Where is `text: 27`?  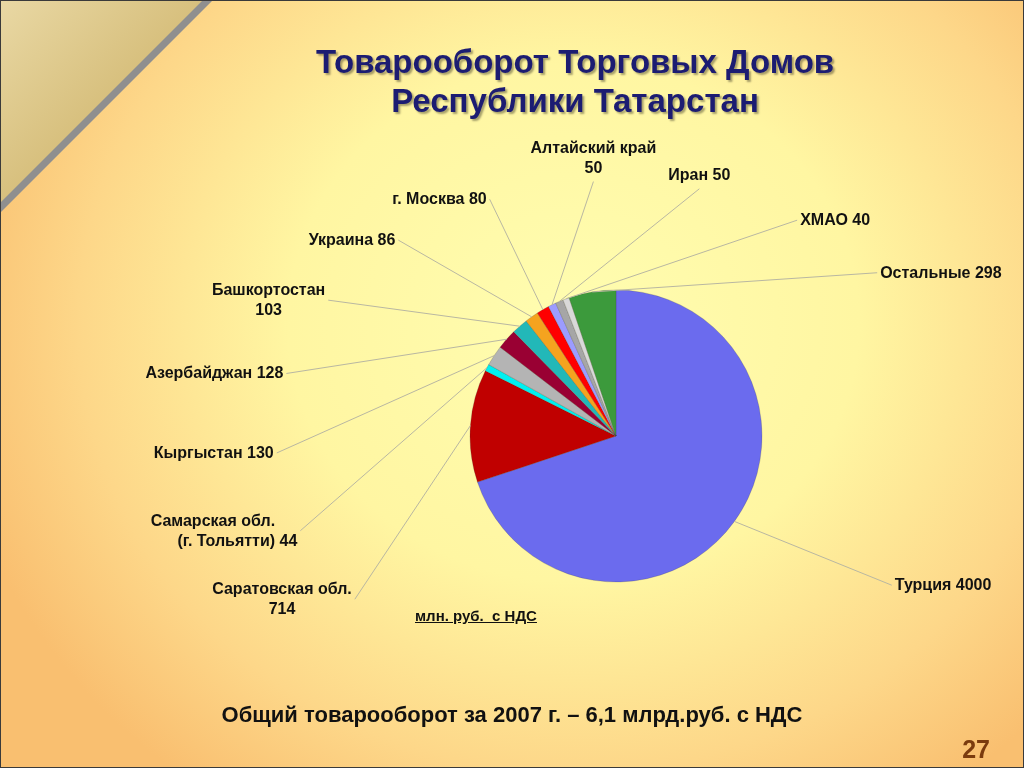
text: 27 is located at coordinates (975, 749).